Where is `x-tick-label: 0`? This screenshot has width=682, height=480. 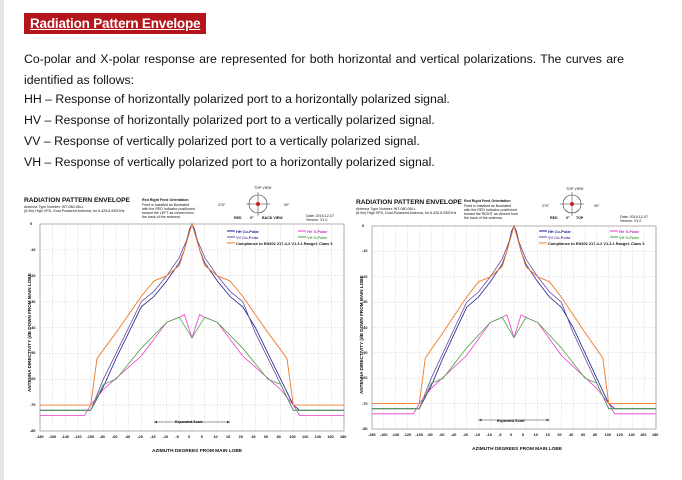 x-tick-label: 0 is located at coordinates (189, 437).